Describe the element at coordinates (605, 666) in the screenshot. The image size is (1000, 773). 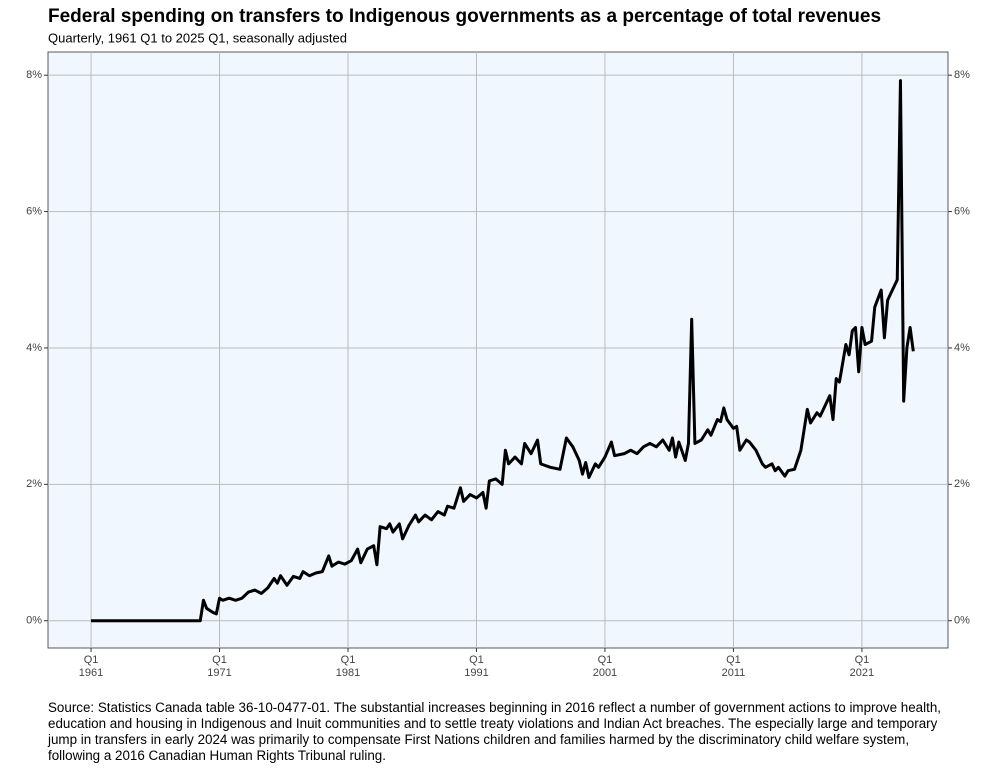
I see `x-tick-label: Q1 2001` at that location.